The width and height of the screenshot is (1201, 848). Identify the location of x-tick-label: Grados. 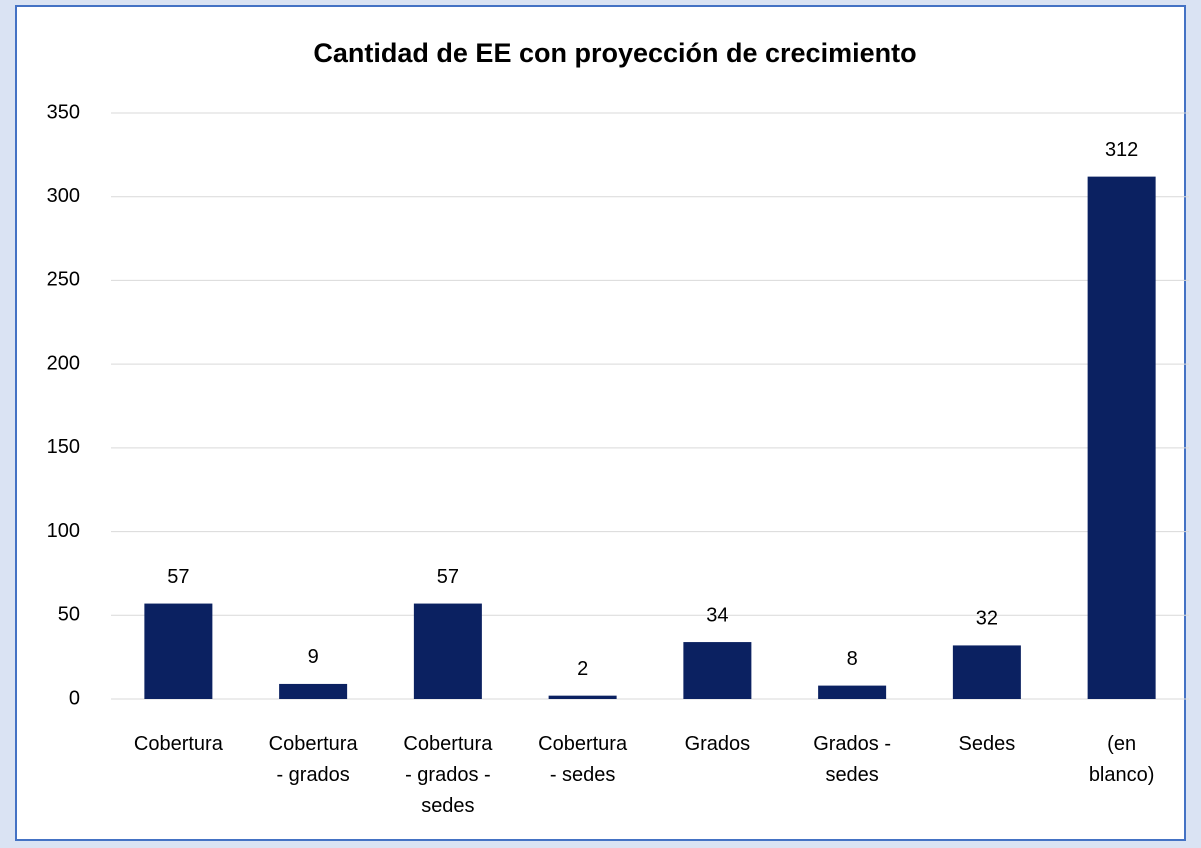
(717, 744).